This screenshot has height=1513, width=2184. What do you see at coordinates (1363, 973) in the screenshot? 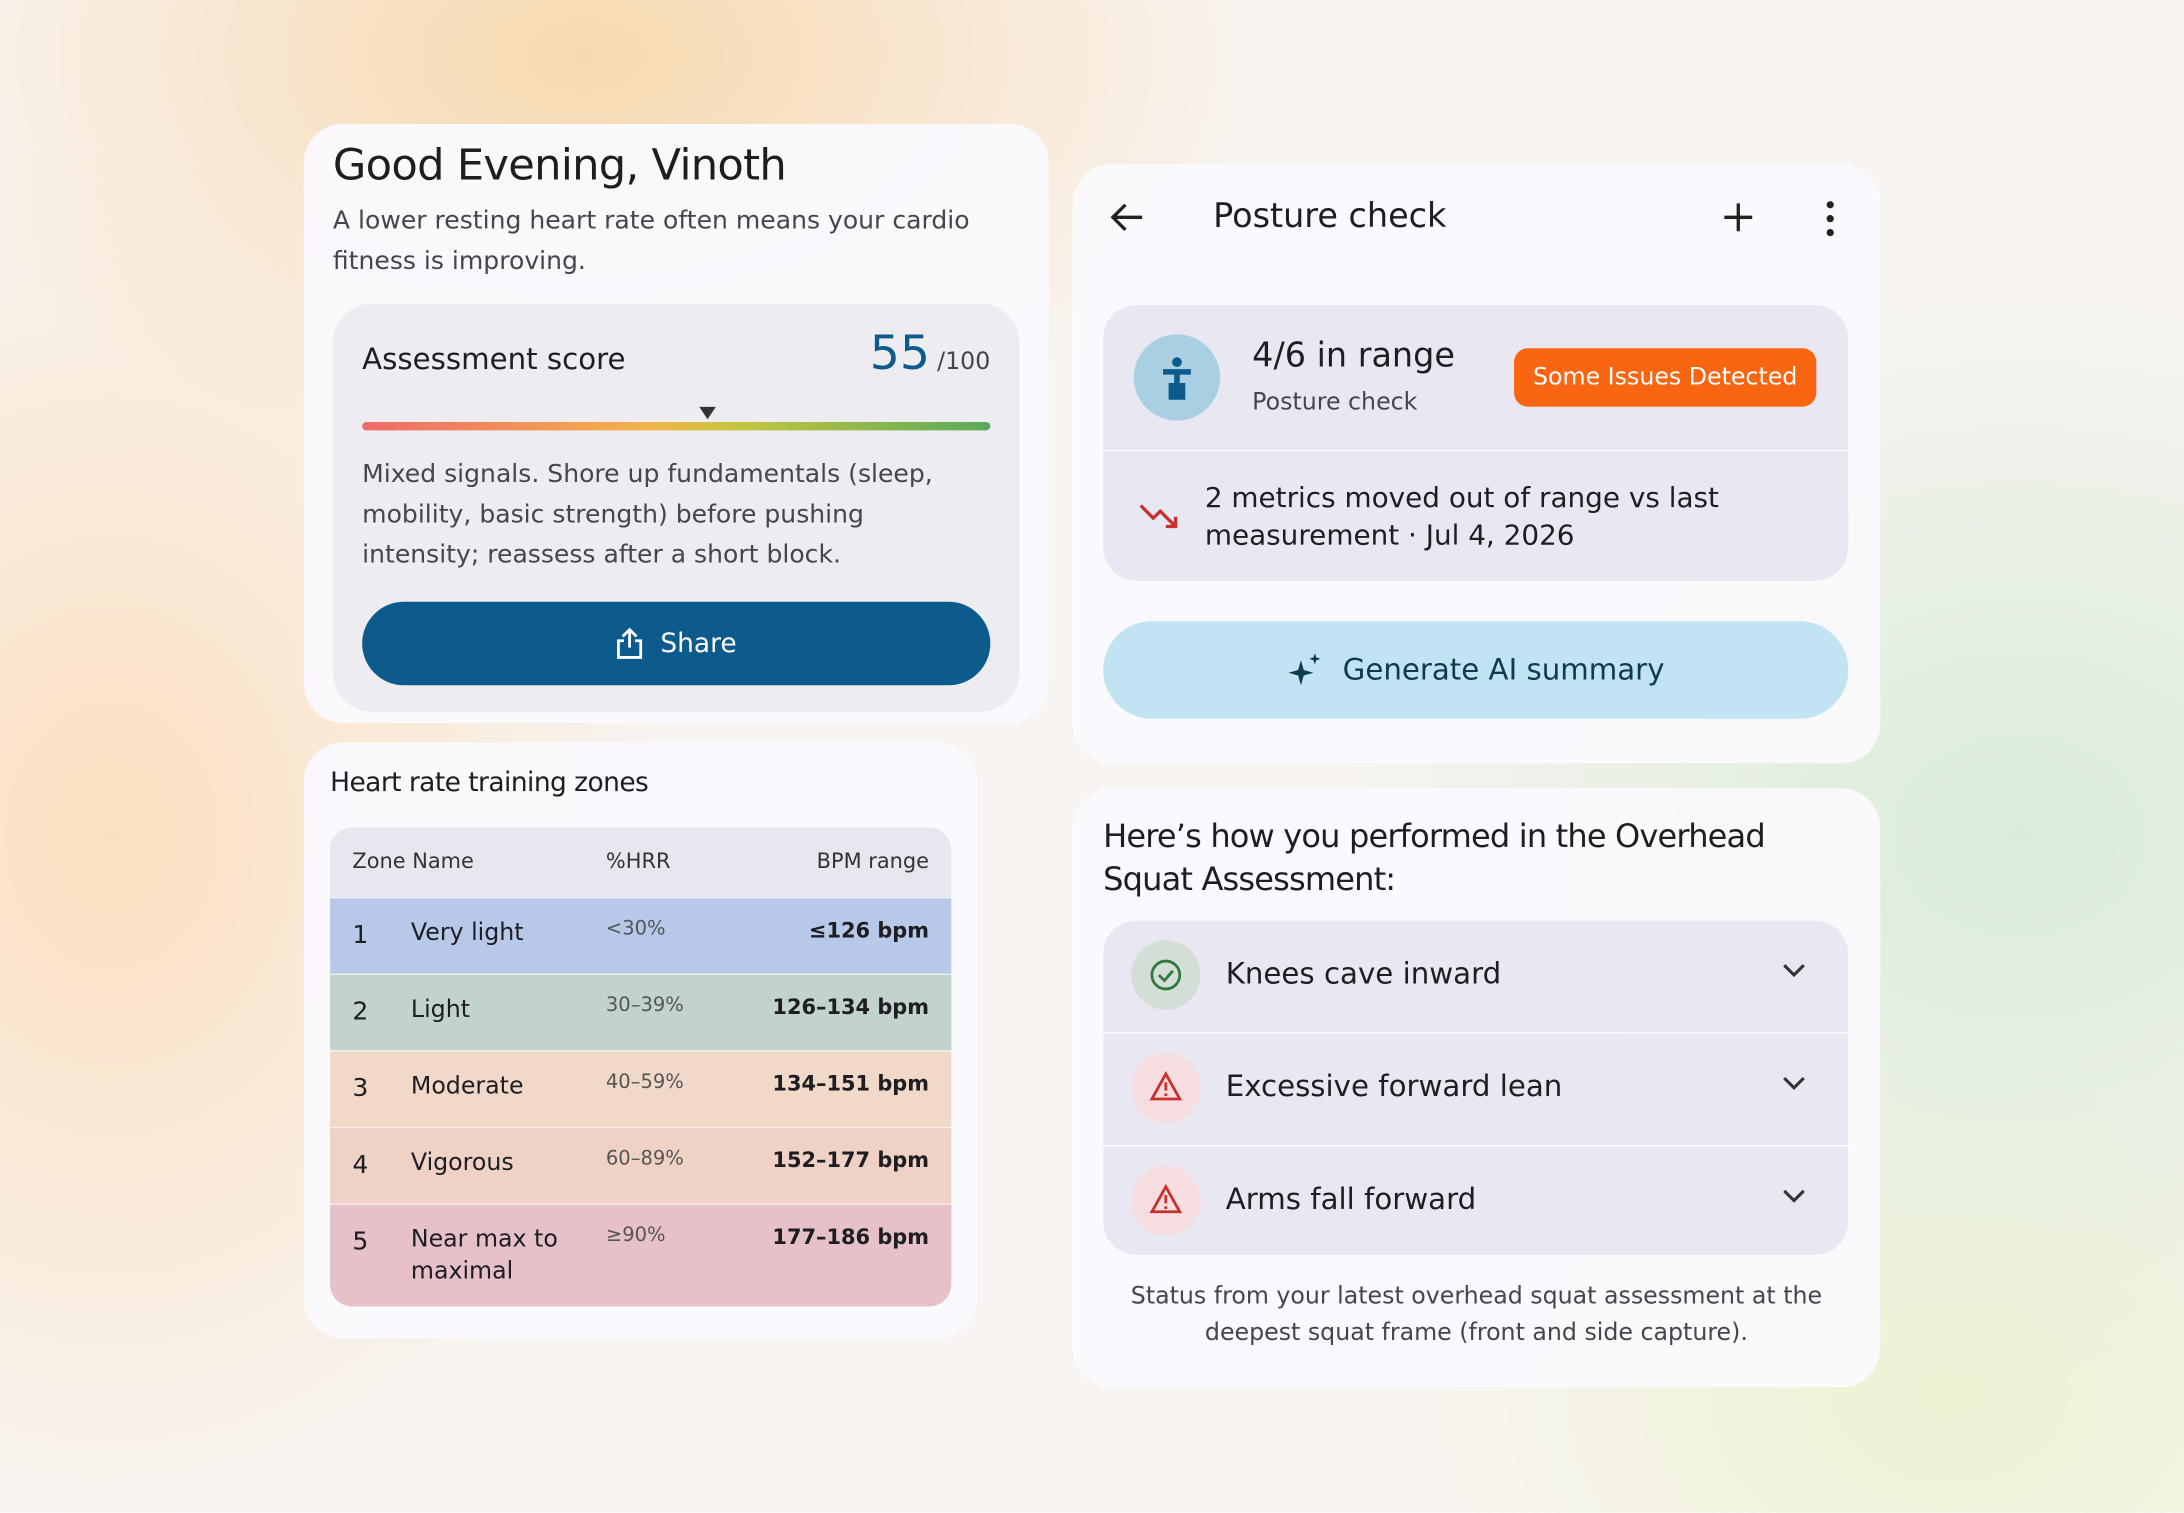
I see `item-label: Knees cave inward` at bounding box center [1363, 973].